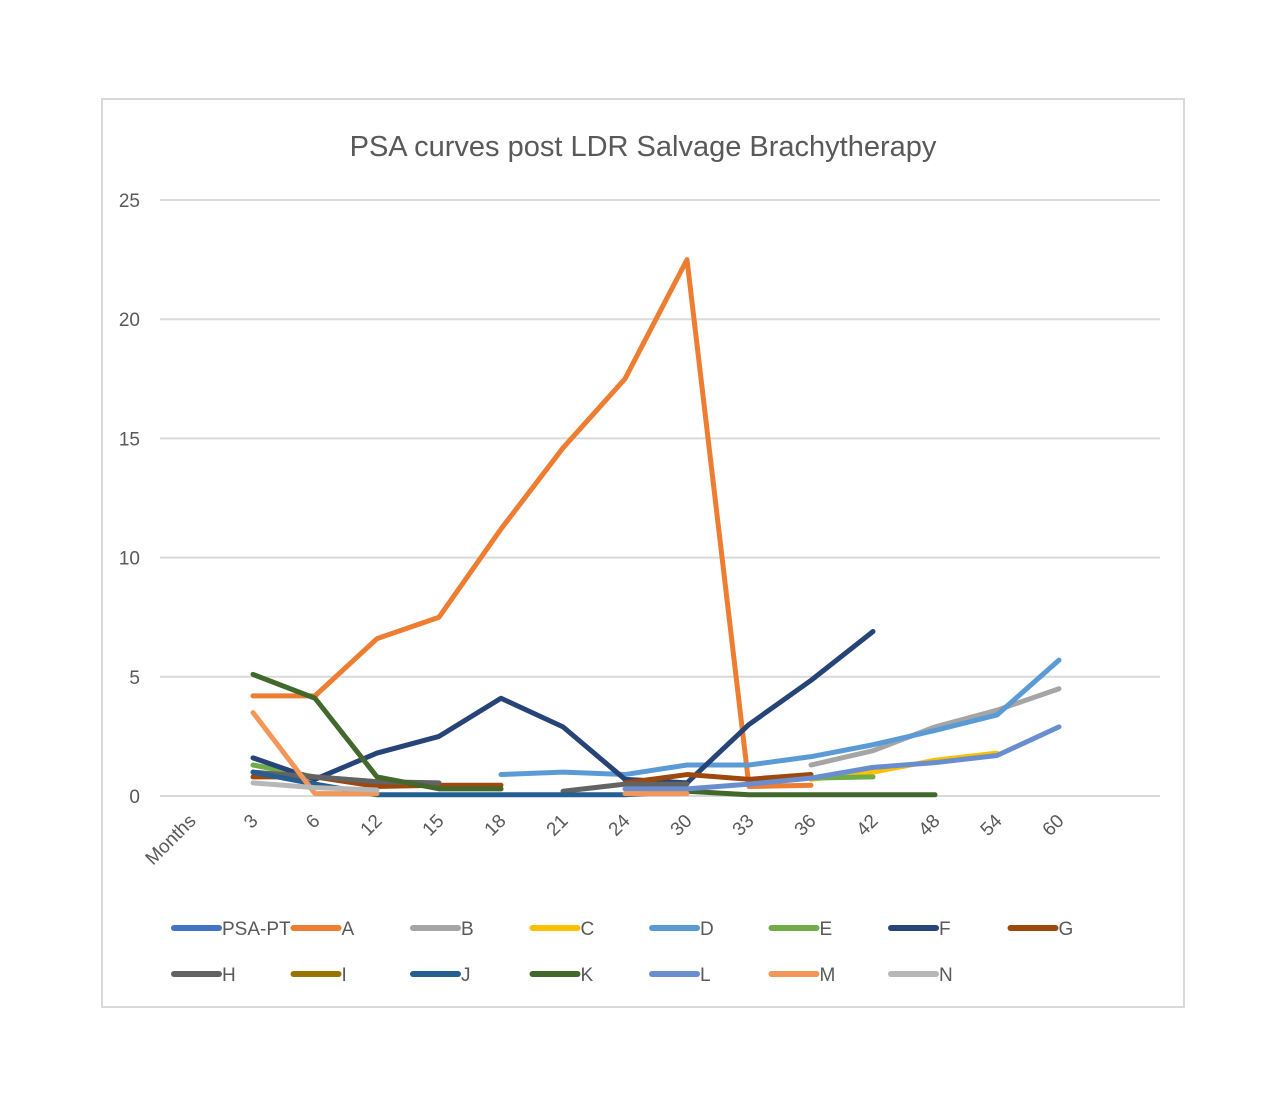 The width and height of the screenshot is (1280, 1104). Describe the element at coordinates (134, 678) in the screenshot. I see `y-tick-label: 5` at that location.